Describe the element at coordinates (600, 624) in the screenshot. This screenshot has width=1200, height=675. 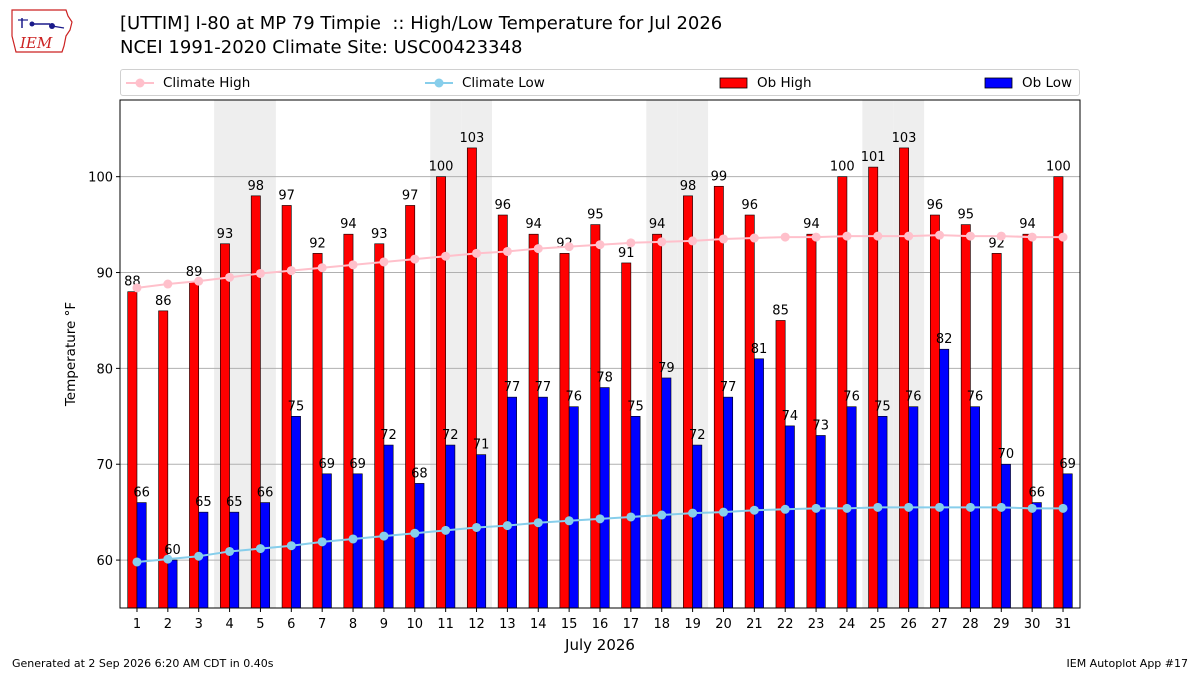
I see `x-tick-label: 16` at that location.